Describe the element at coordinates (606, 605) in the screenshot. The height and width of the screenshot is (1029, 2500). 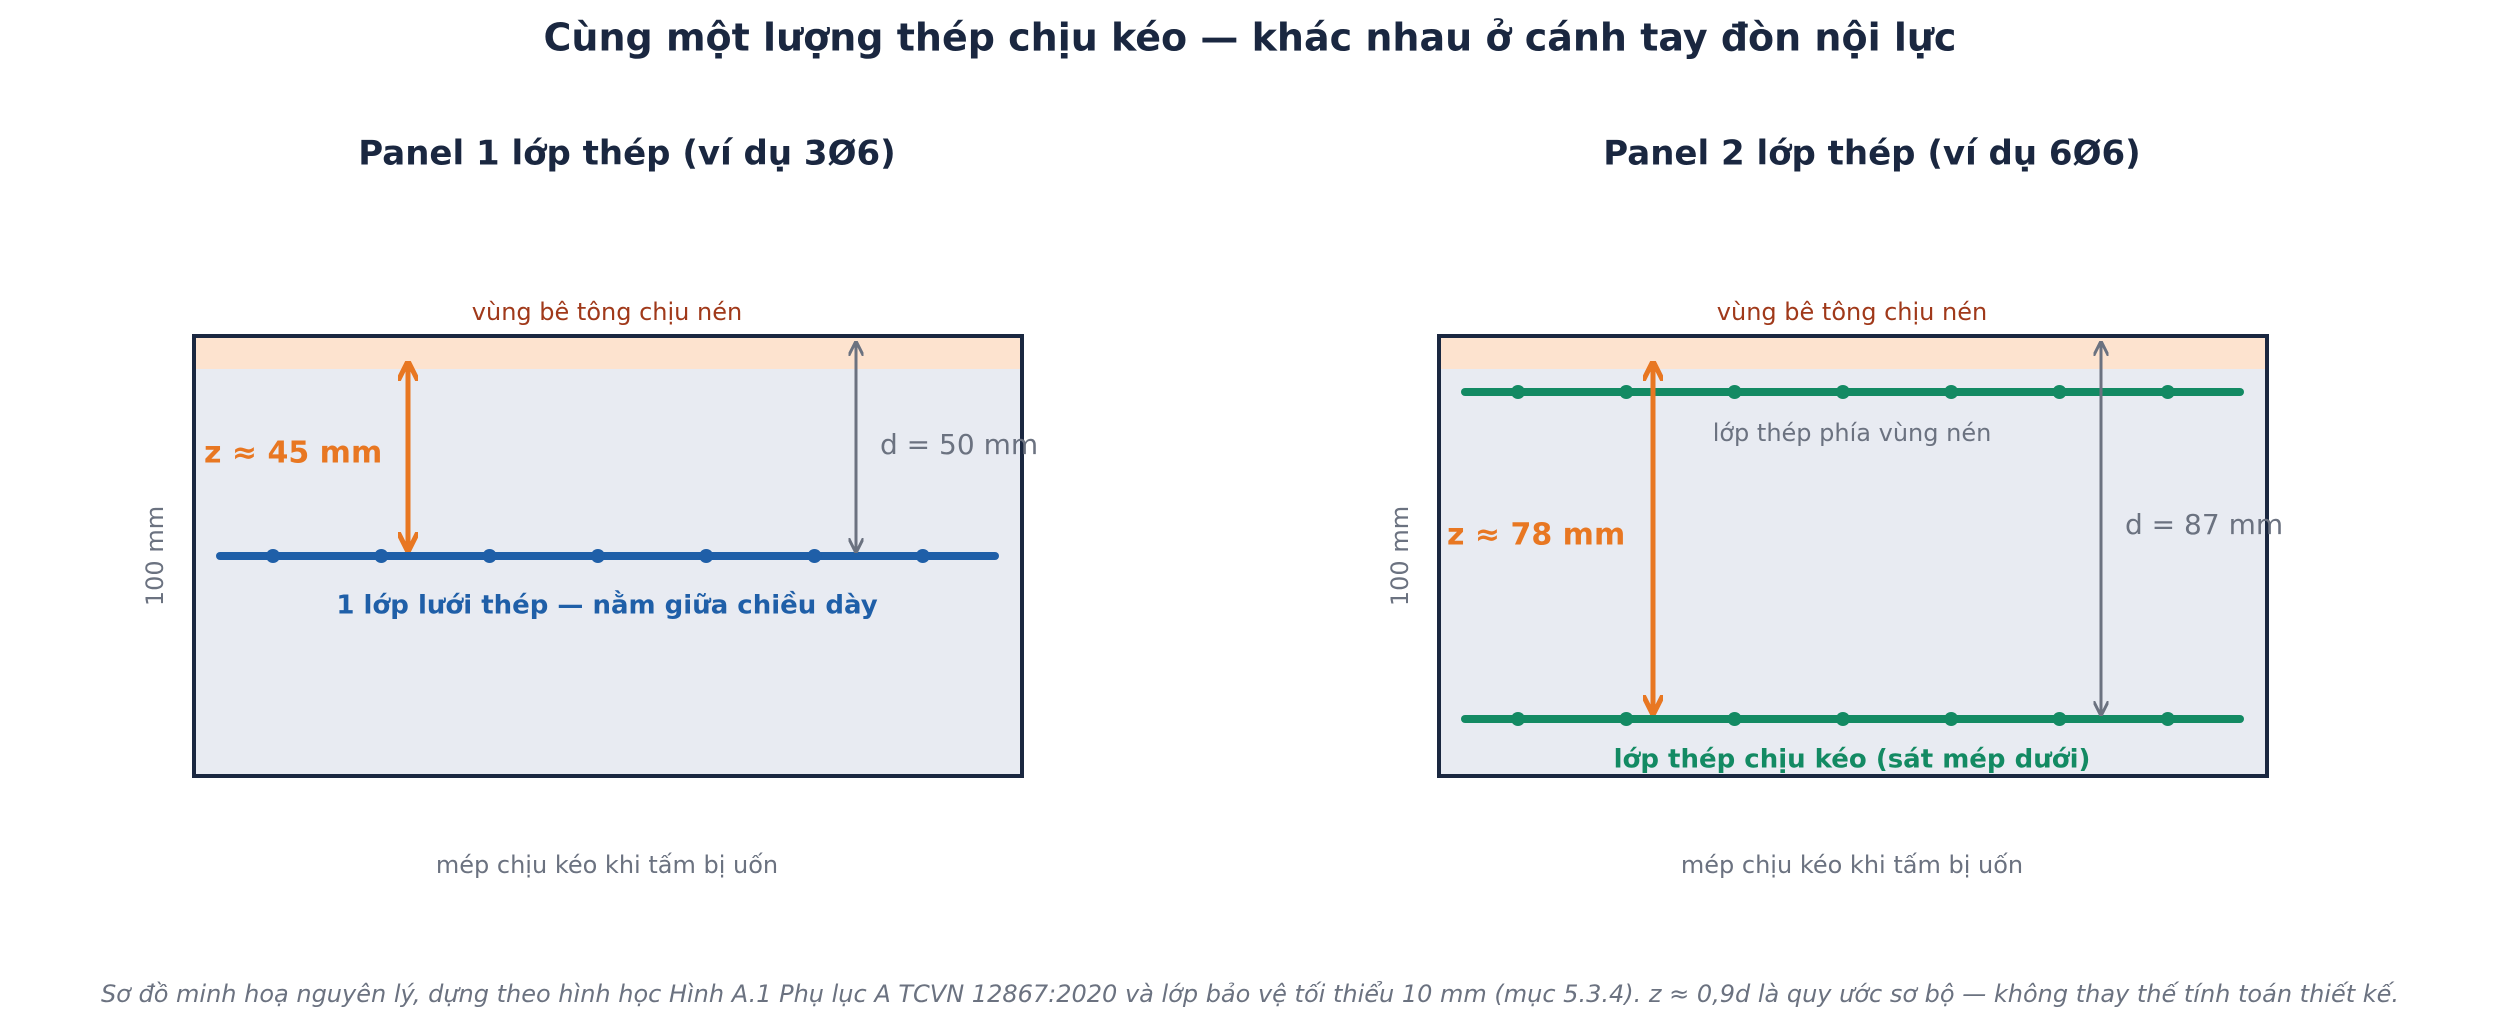
I see `layer-label: 1 lớp lưới thép — nằm giữa chiều dày` at that location.